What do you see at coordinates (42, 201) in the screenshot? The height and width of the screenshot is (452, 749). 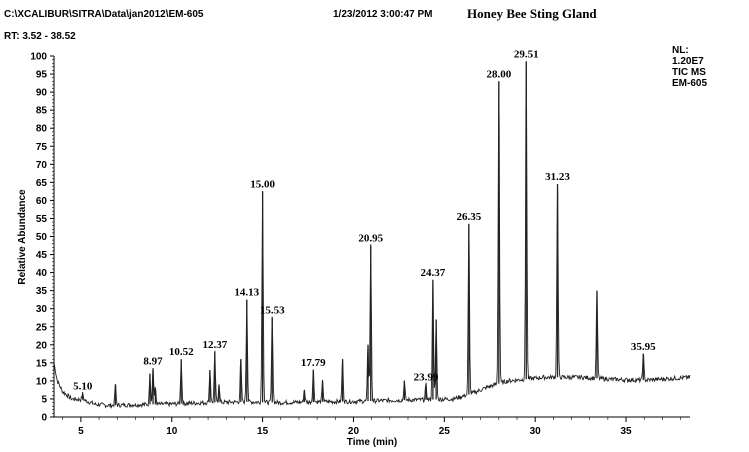 I see `y-tick-label: 60` at bounding box center [42, 201].